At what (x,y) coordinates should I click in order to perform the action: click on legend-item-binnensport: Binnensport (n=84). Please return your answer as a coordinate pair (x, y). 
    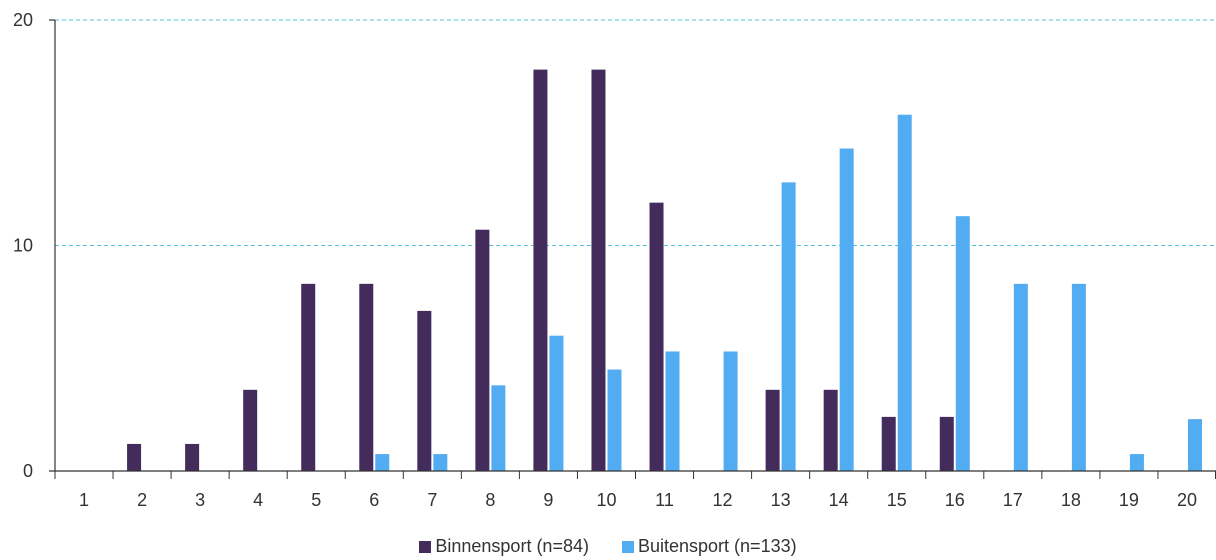
    Looking at the image, I should click on (504, 546).